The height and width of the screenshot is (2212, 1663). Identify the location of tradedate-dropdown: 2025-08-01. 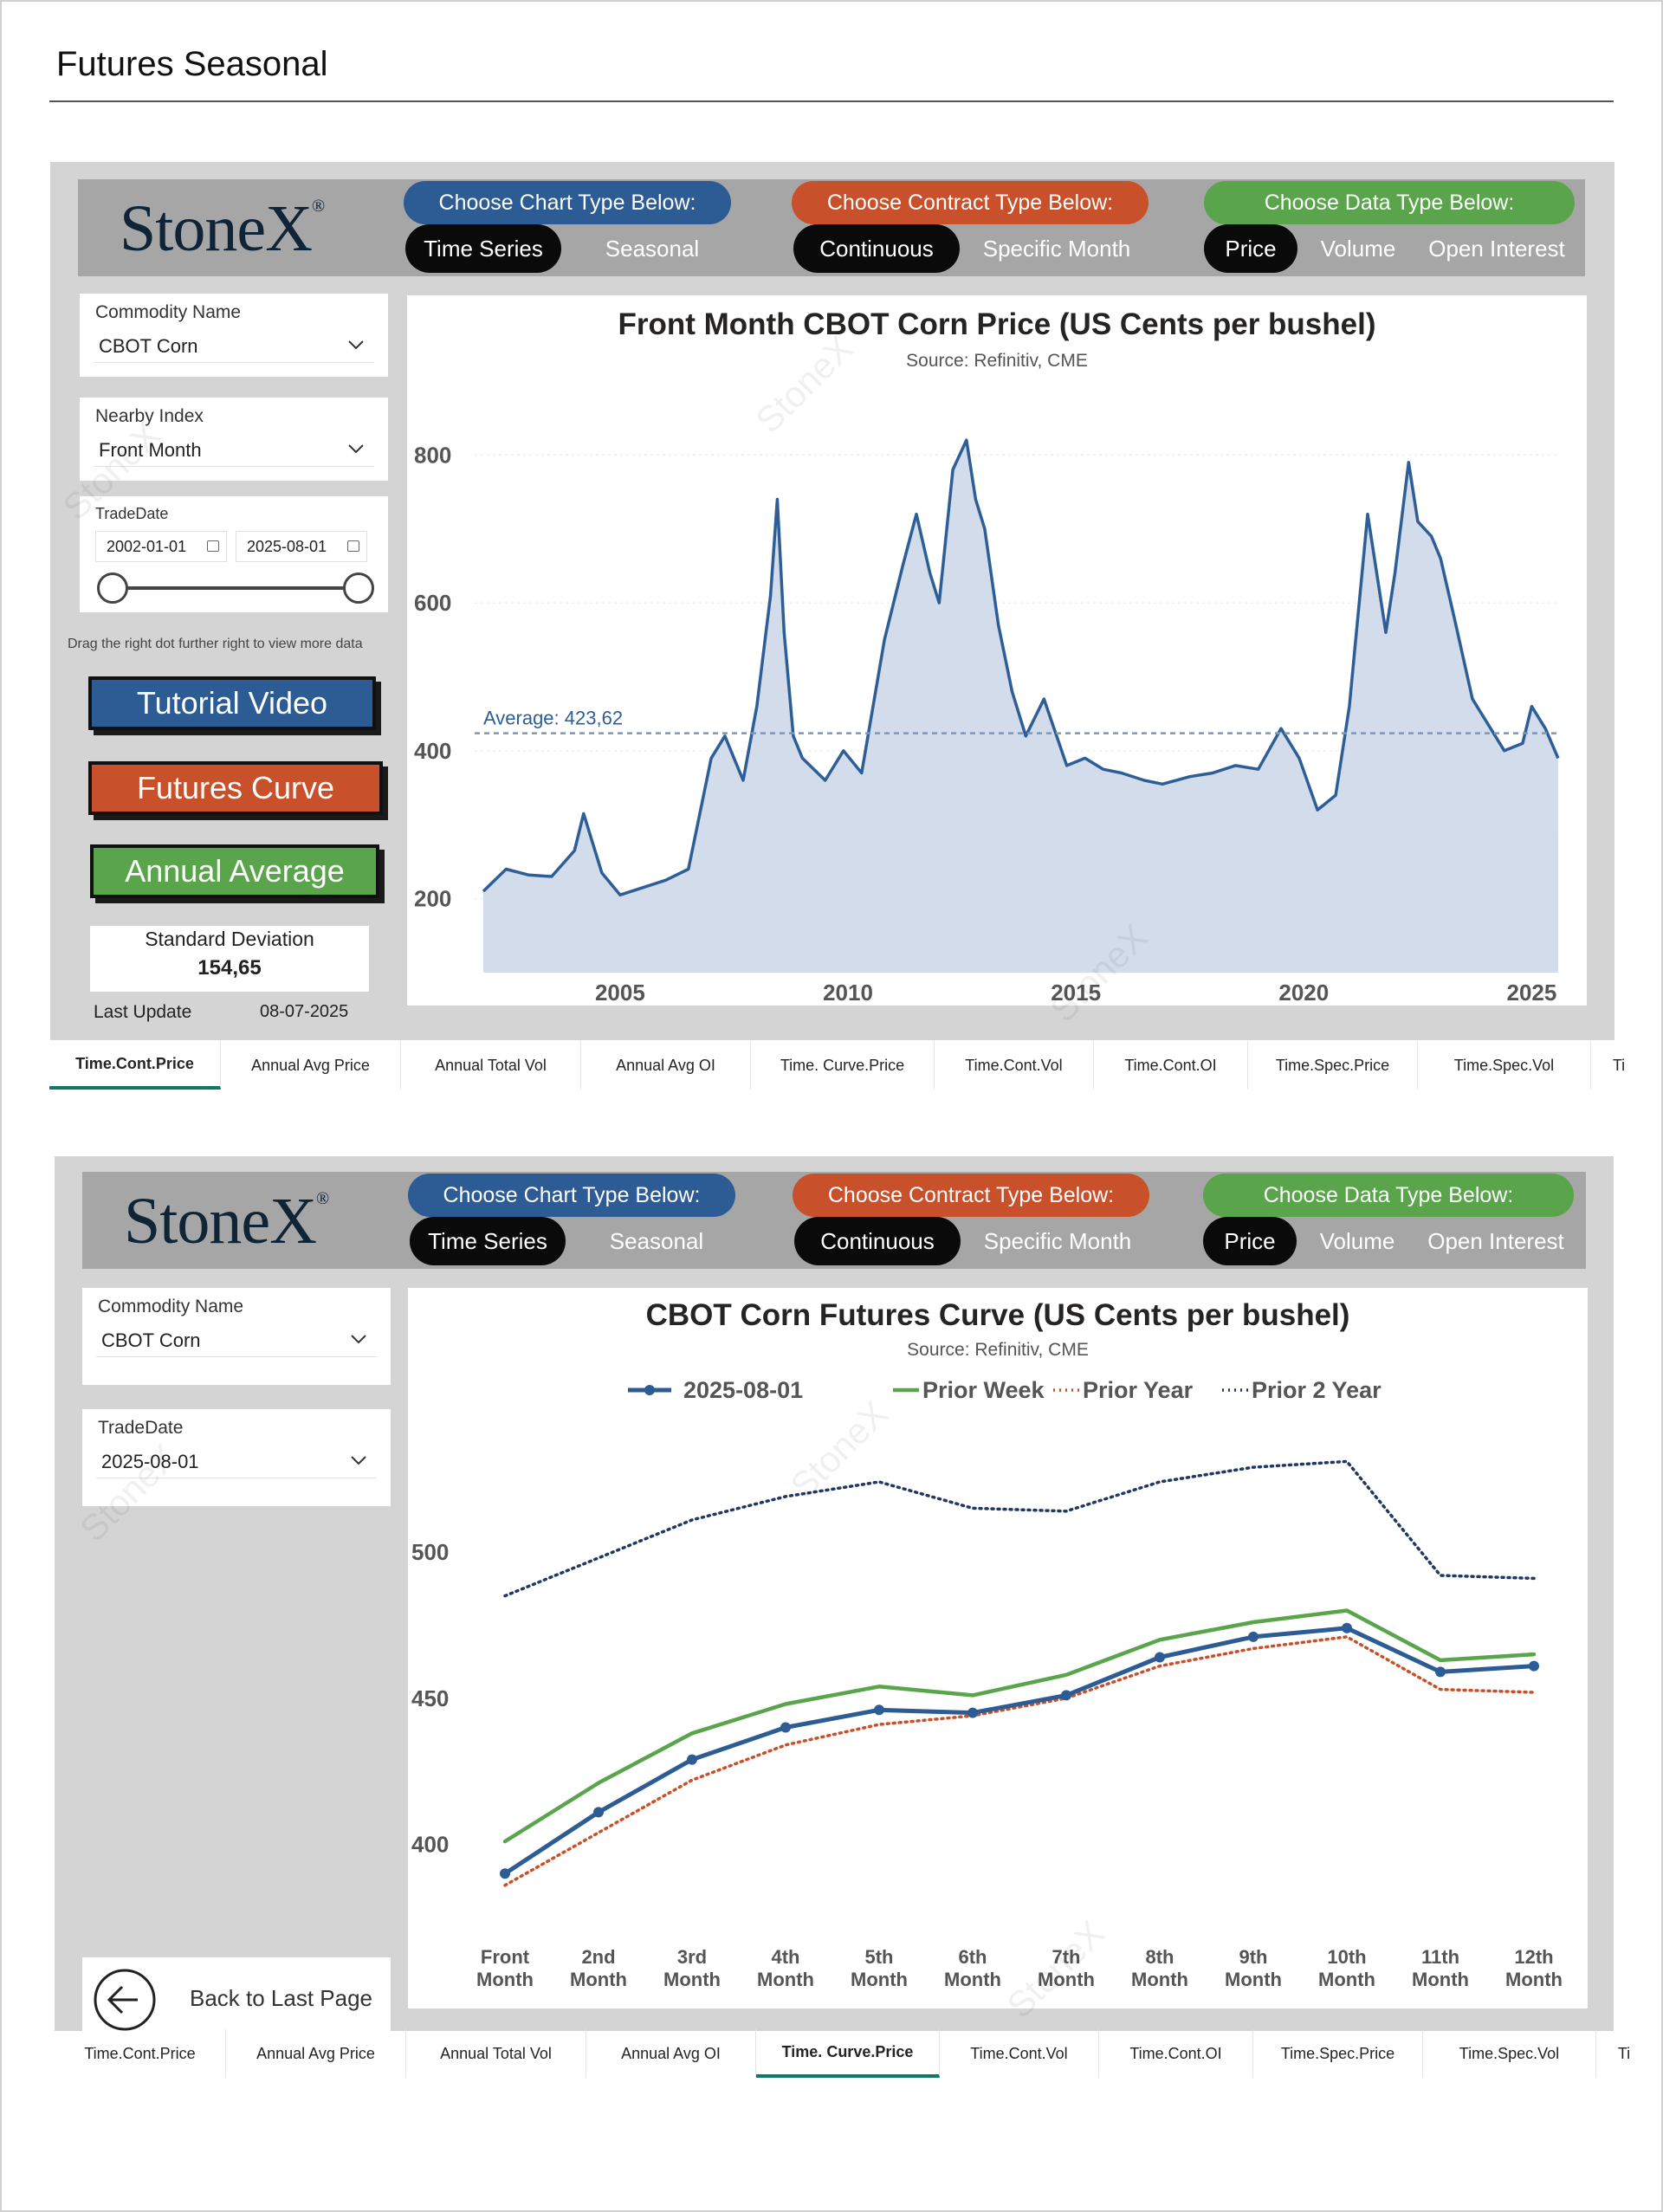
(236, 1462).